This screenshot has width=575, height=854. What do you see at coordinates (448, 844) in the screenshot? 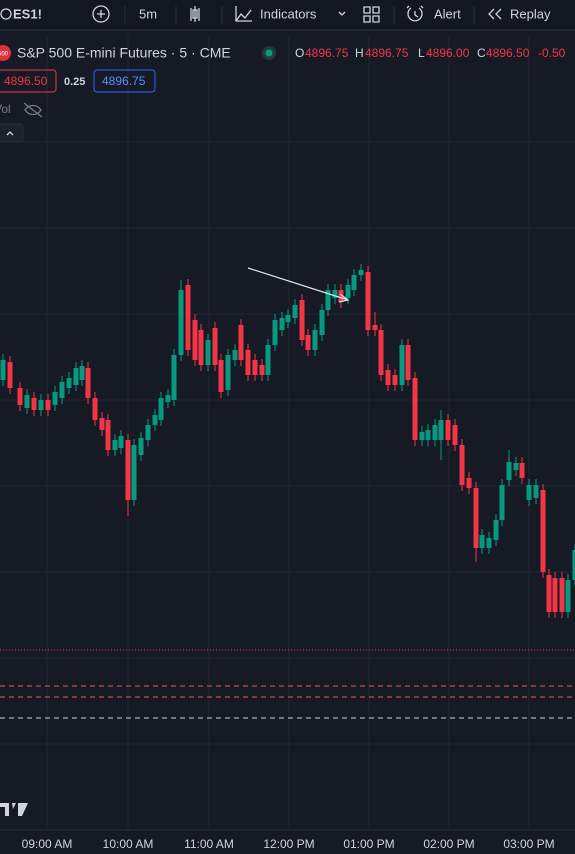
I see `time-label: 02:00 PM` at bounding box center [448, 844].